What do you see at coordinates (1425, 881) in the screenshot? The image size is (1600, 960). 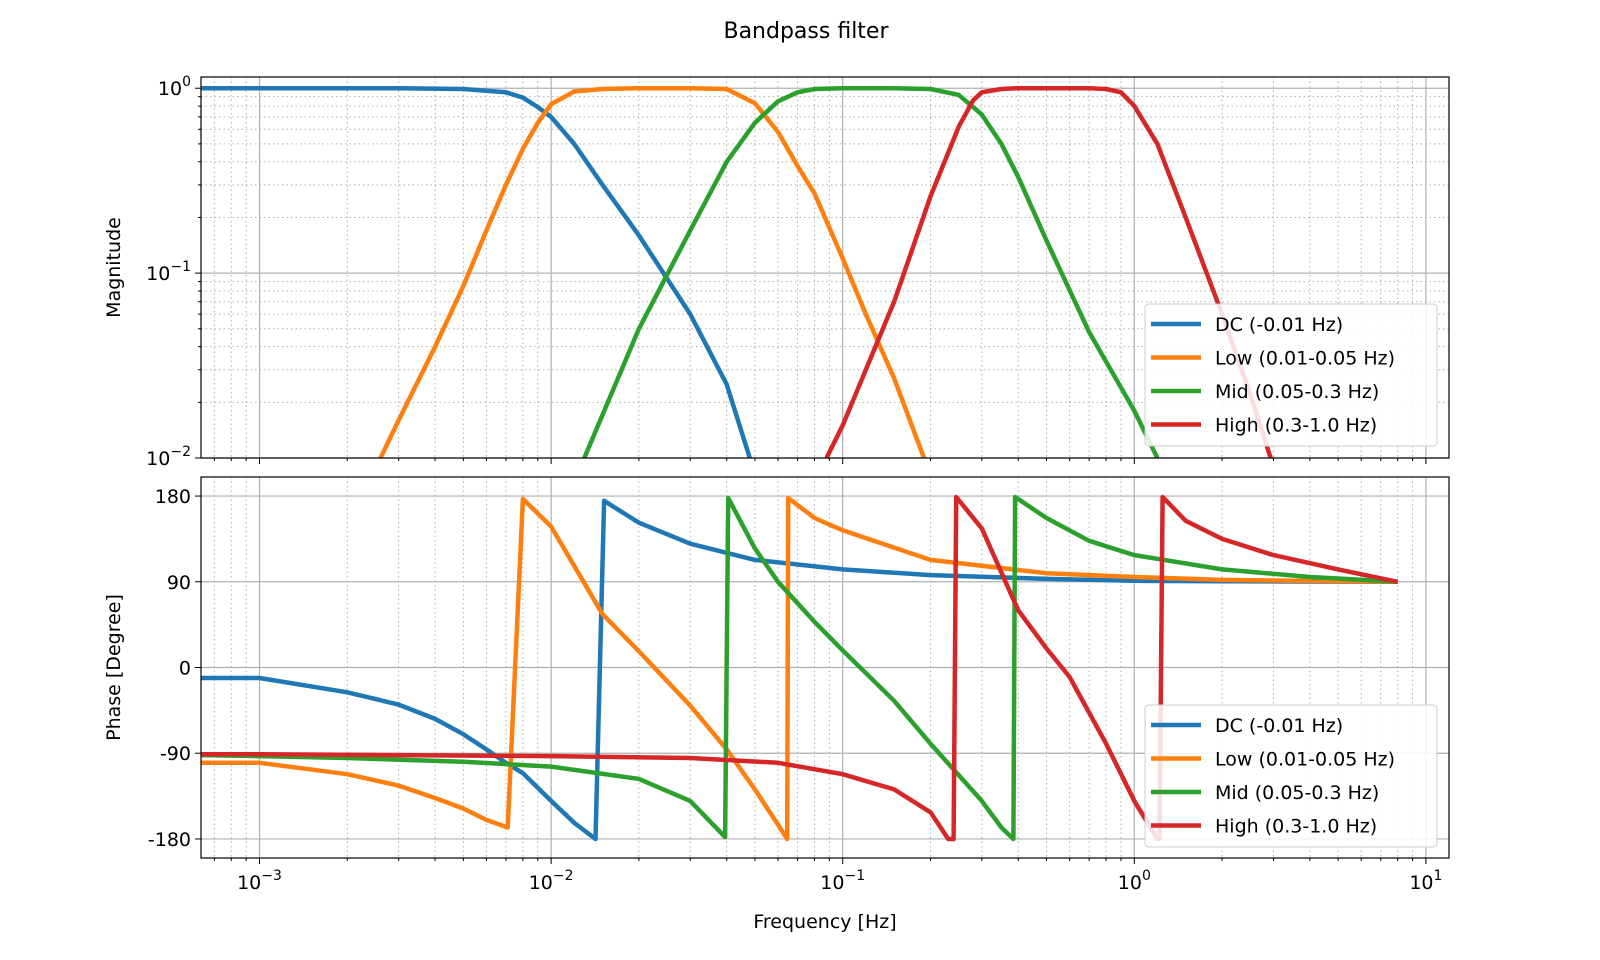 I see `x-tick-label: 10¹` at bounding box center [1425, 881].